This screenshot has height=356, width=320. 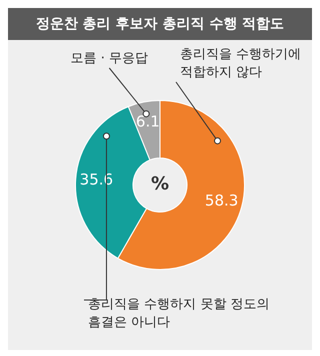 What do you see at coordinates (97, 179) in the screenshot?
I see `data-label: 35.6` at bounding box center [97, 179].